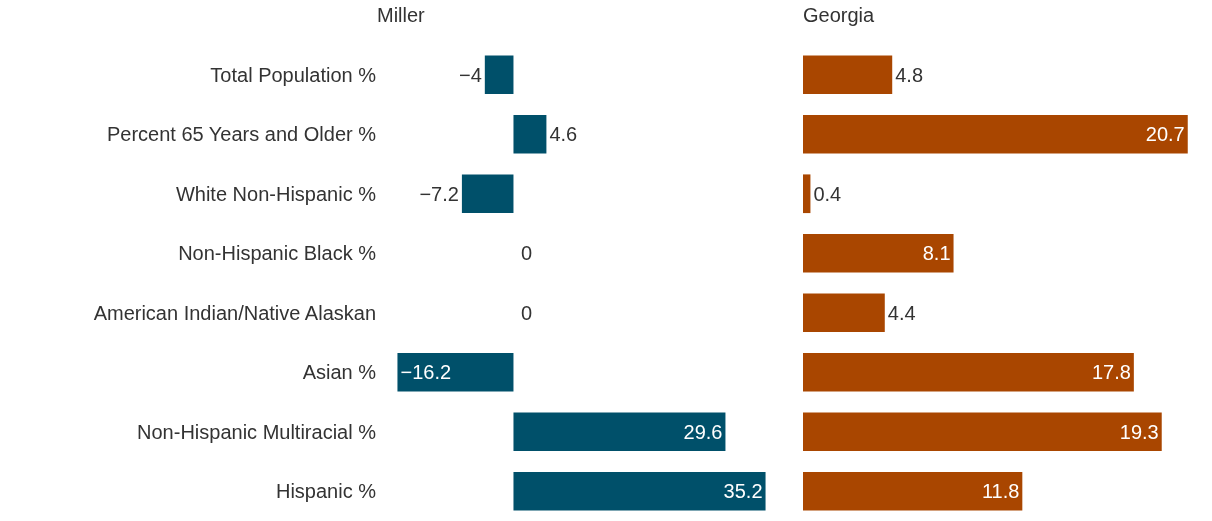 The image size is (1212, 521). Describe the element at coordinates (257, 431) in the screenshot. I see `y-tick-label: Non-Hispanic Multiracial %` at that location.